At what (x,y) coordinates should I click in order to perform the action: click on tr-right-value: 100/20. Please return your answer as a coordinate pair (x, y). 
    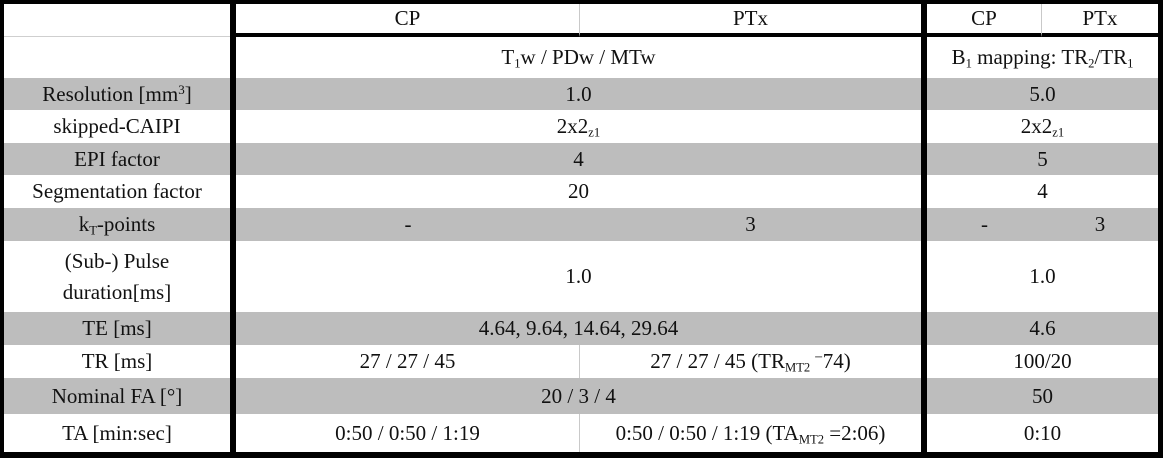
    Looking at the image, I should click on (1042, 361).